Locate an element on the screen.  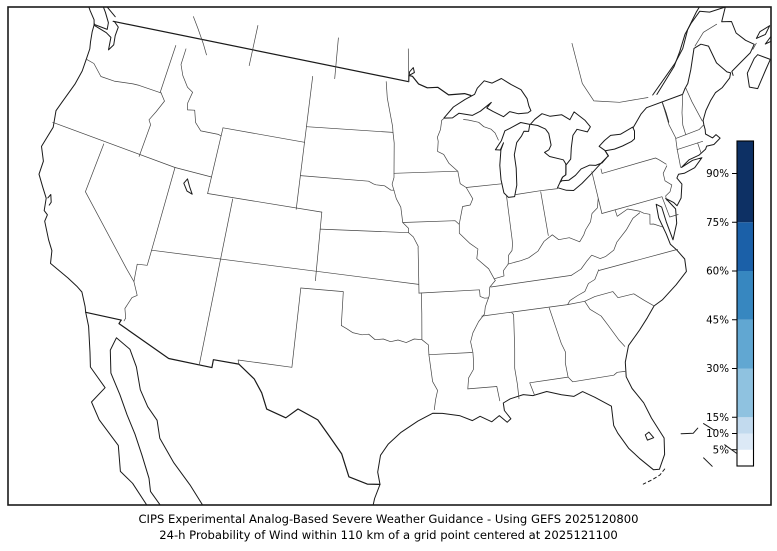
colorbar-tick-label: 10% is located at coordinates (717, 434).